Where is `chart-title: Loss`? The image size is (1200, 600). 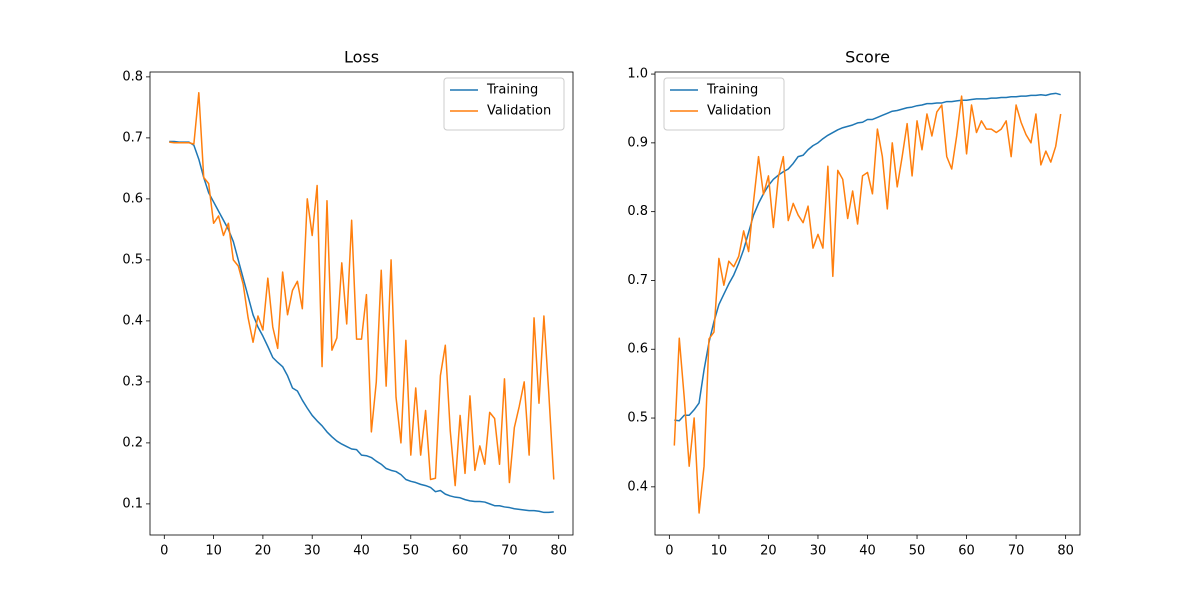 chart-title: Loss is located at coordinates (361, 57).